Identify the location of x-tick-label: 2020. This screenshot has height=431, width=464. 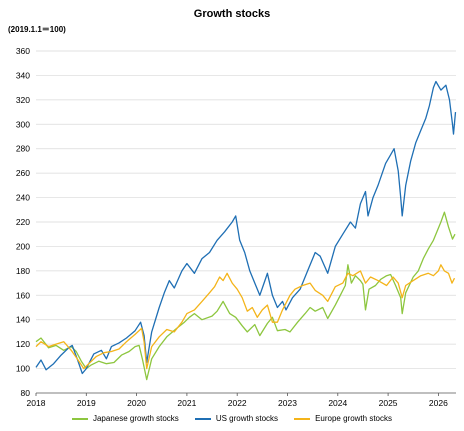
(136, 403).